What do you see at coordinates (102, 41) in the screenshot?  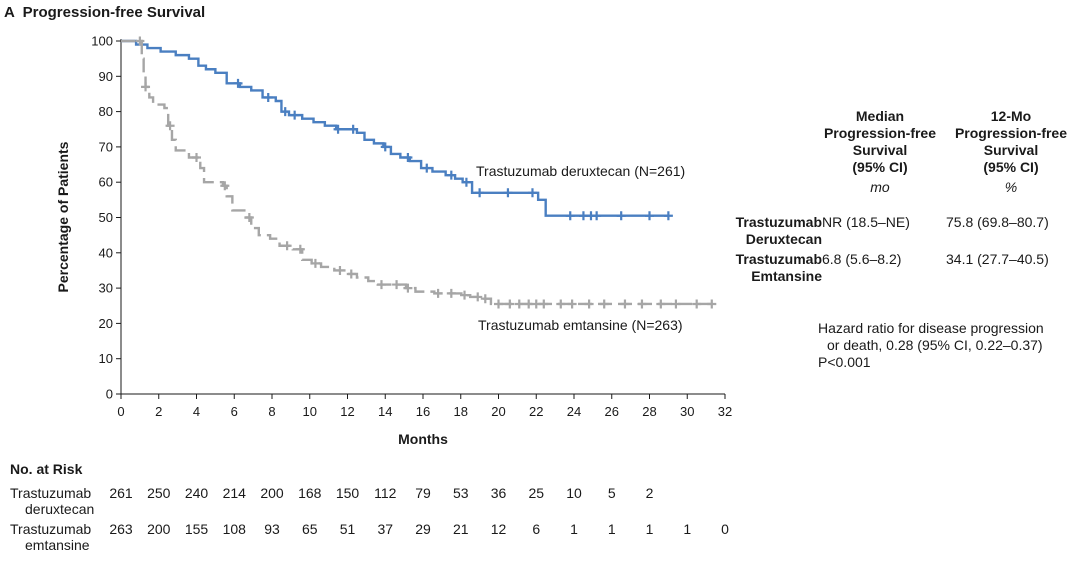 I see `y-tick-label: 100` at bounding box center [102, 41].